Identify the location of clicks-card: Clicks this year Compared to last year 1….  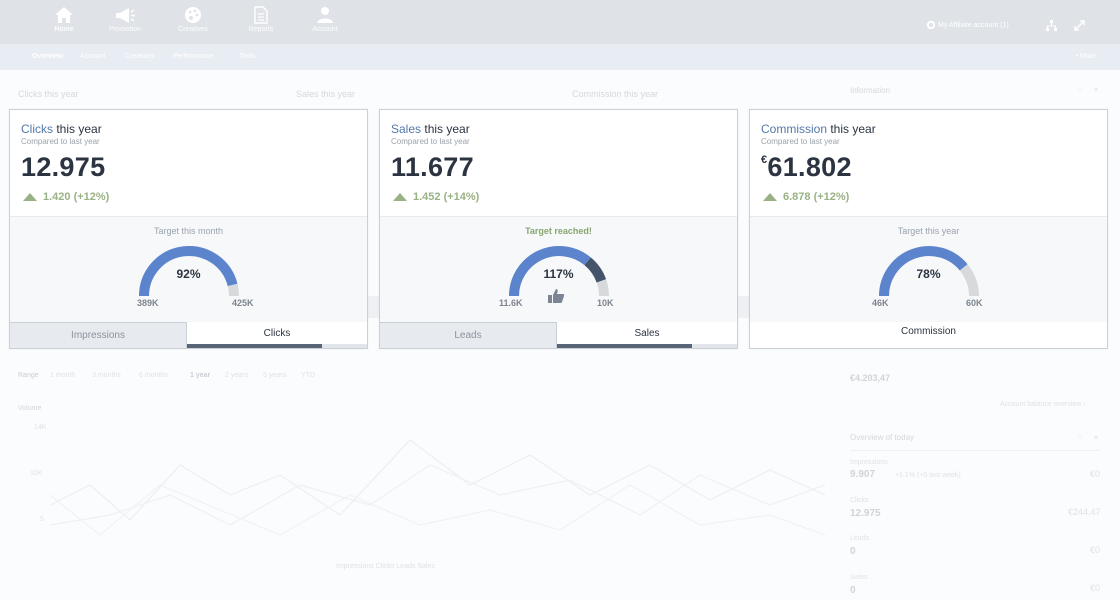
(188, 229).